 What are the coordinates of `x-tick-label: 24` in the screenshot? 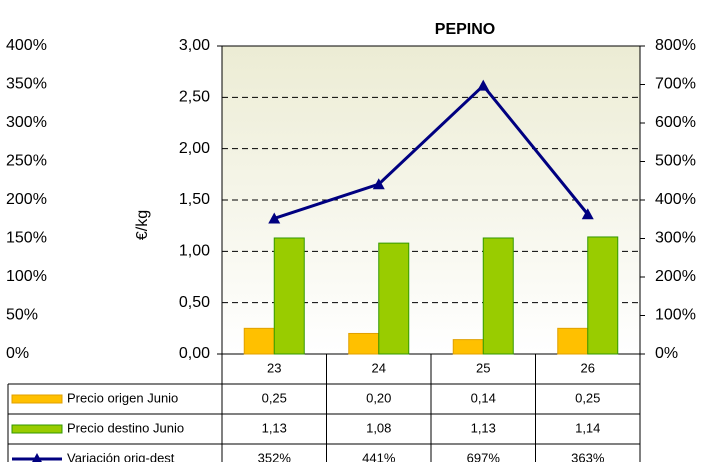 It's located at (379, 367).